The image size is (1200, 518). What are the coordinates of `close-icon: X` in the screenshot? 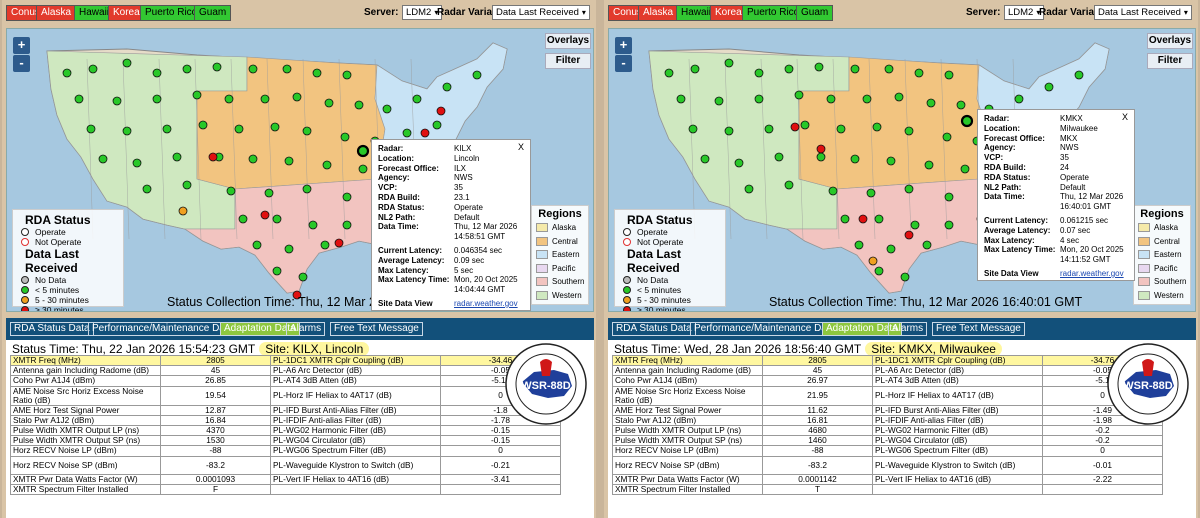 It's located at (520, 147).